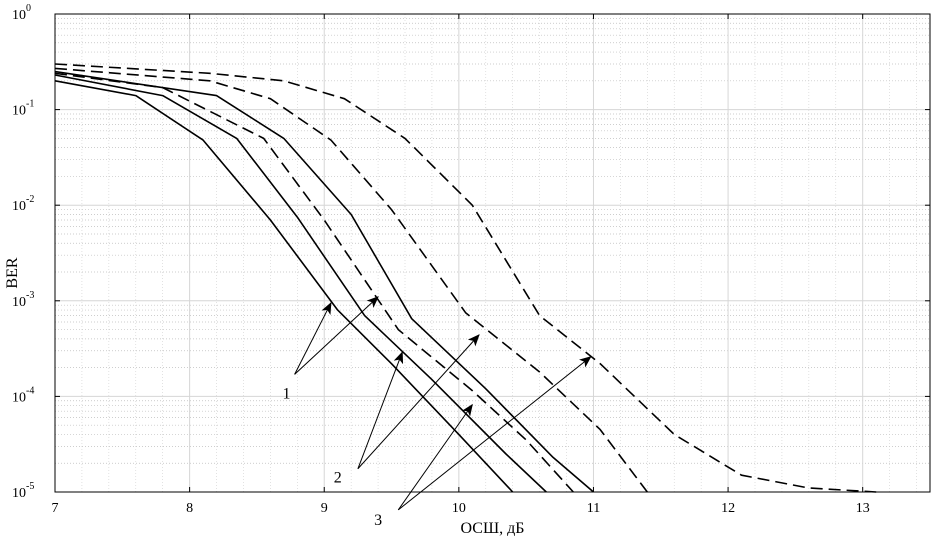 The height and width of the screenshot is (540, 931). What do you see at coordinates (863, 508) in the screenshot?
I see `x-tick-label: 13` at bounding box center [863, 508].